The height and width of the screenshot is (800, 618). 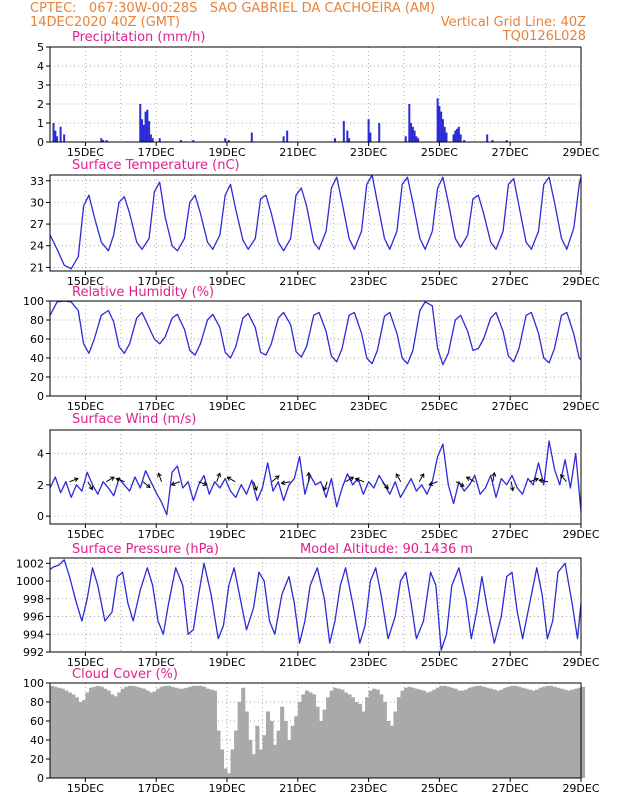 What do you see at coordinates (85, 281) in the screenshot?
I see `x-tick-label: 15DEC` at bounding box center [85, 281].